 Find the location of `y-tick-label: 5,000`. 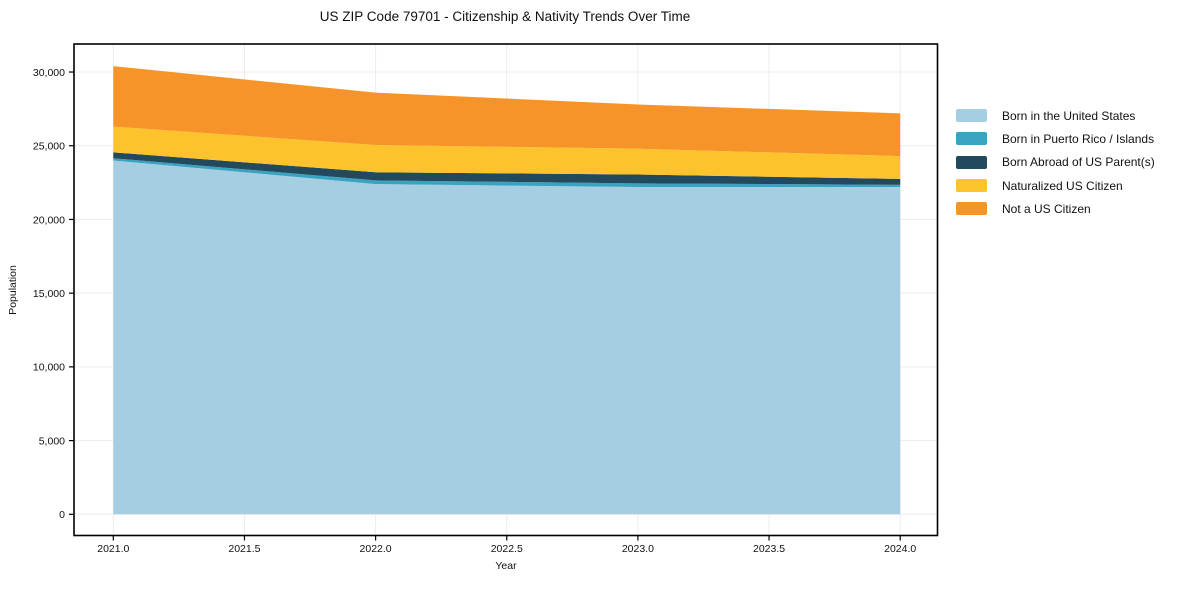

y-tick-label: 5,000 is located at coordinates (52, 441).